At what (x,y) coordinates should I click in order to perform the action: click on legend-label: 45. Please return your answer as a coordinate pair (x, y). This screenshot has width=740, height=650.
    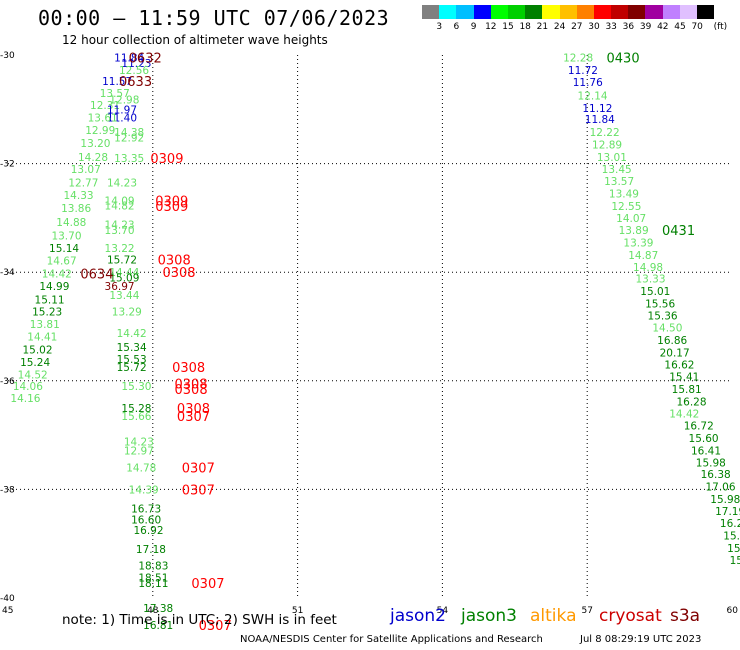
    Looking at the image, I should click on (680, 27).